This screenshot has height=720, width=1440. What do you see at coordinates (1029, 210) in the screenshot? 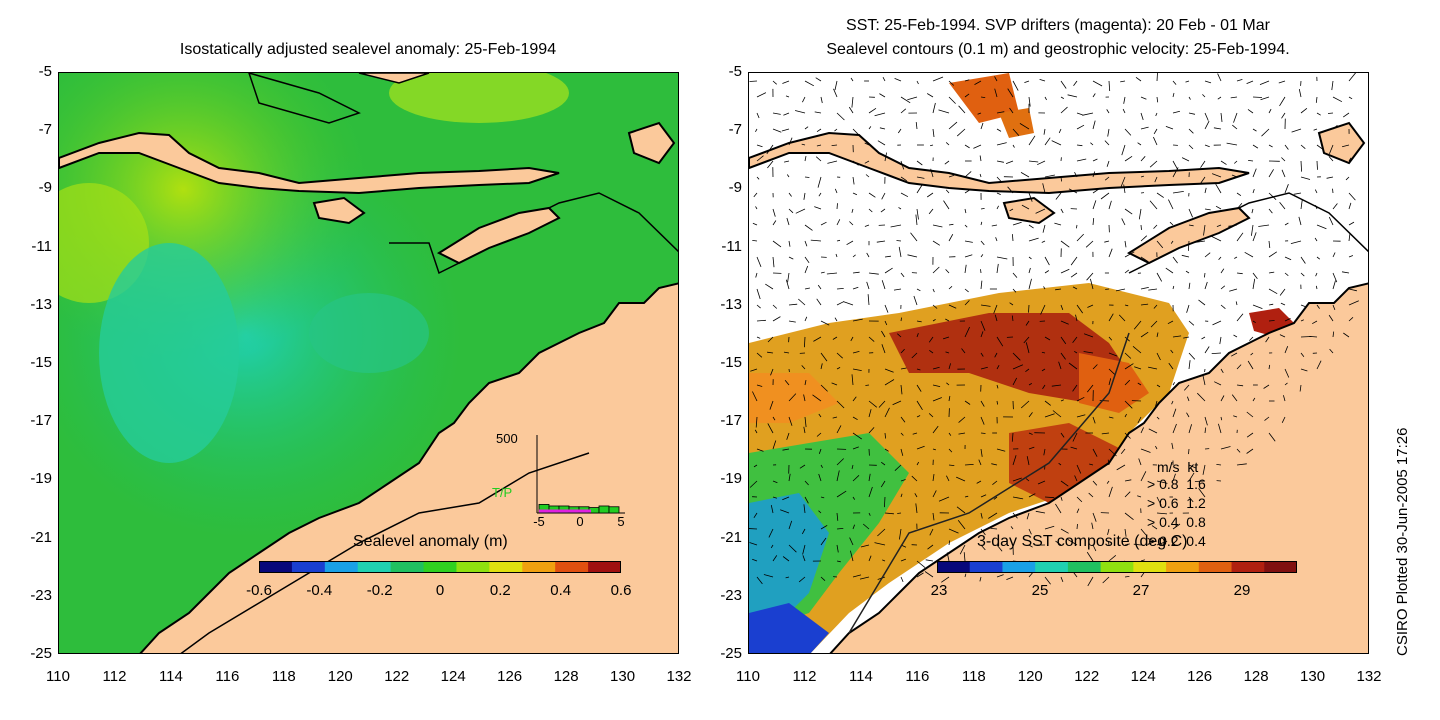
I see `sumba-island-right` at bounding box center [1029, 210].